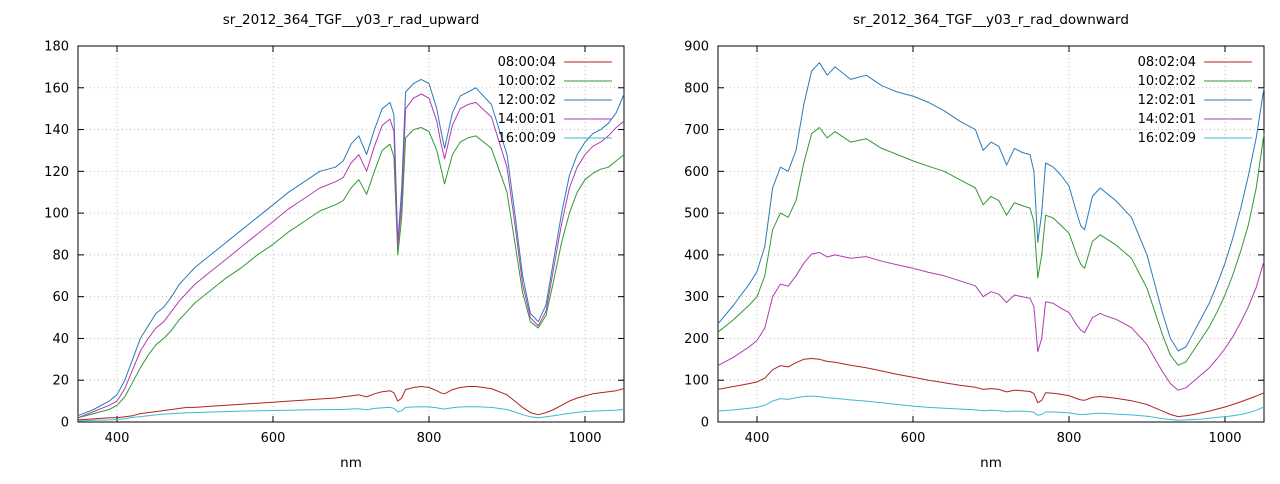 This screenshot has width=1280, height=484. Describe the element at coordinates (527, 81) in the screenshot. I see `legend-label: 10:00:02` at that location.